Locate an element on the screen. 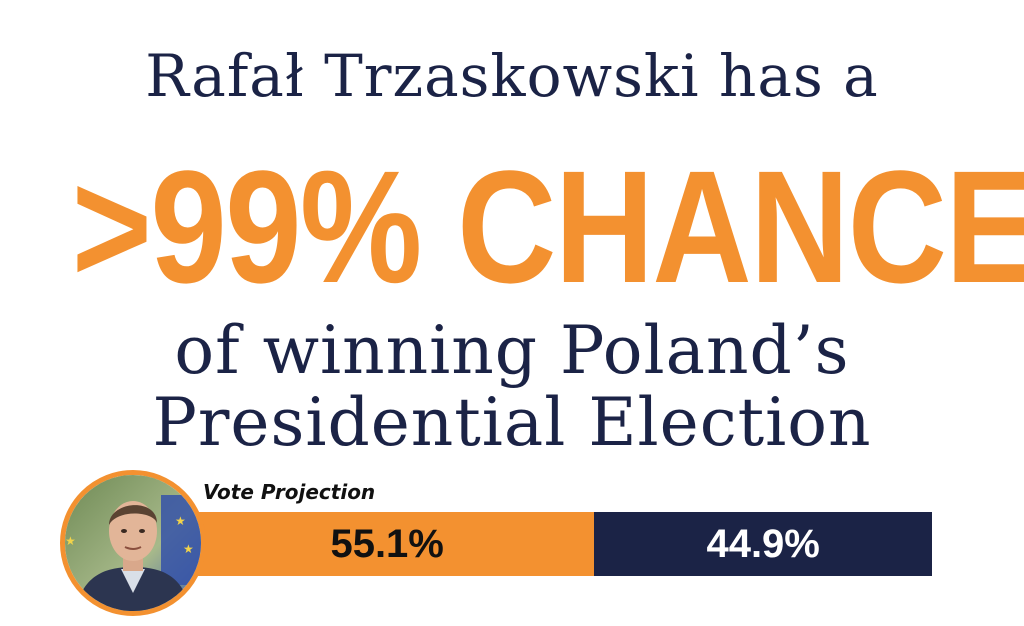 This screenshot has height=626, width=1024. trzaskowski-share-label: 55.1% is located at coordinates (387, 543).